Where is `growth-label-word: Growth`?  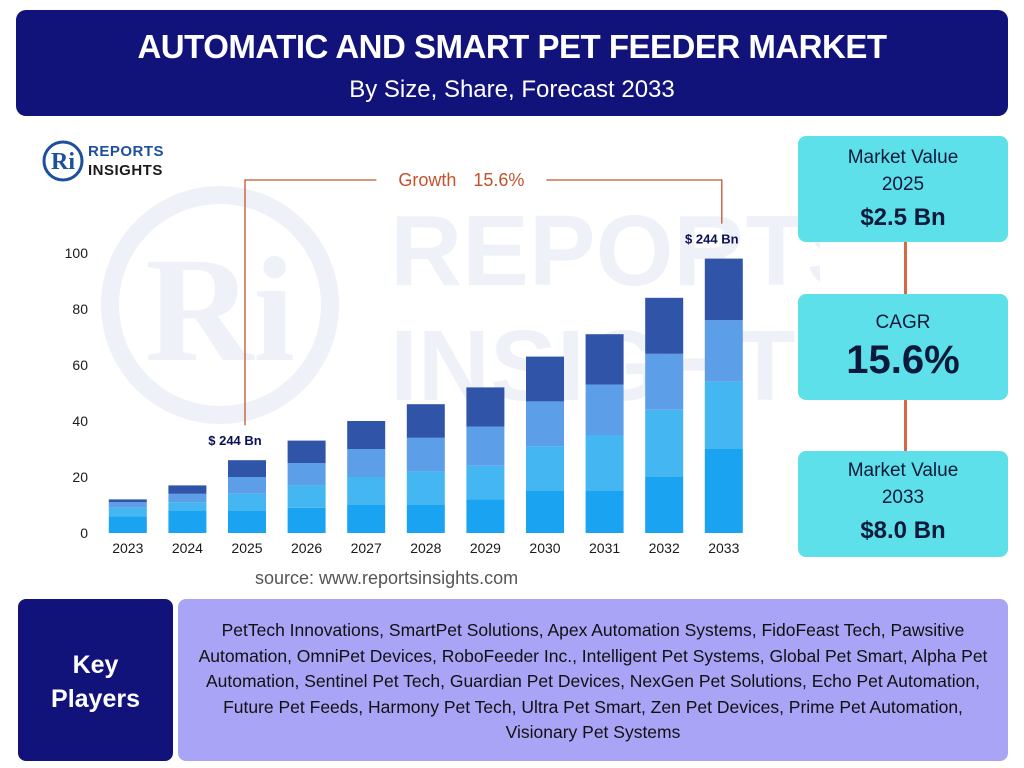 growth-label-word: Growth is located at coordinates (427, 180).